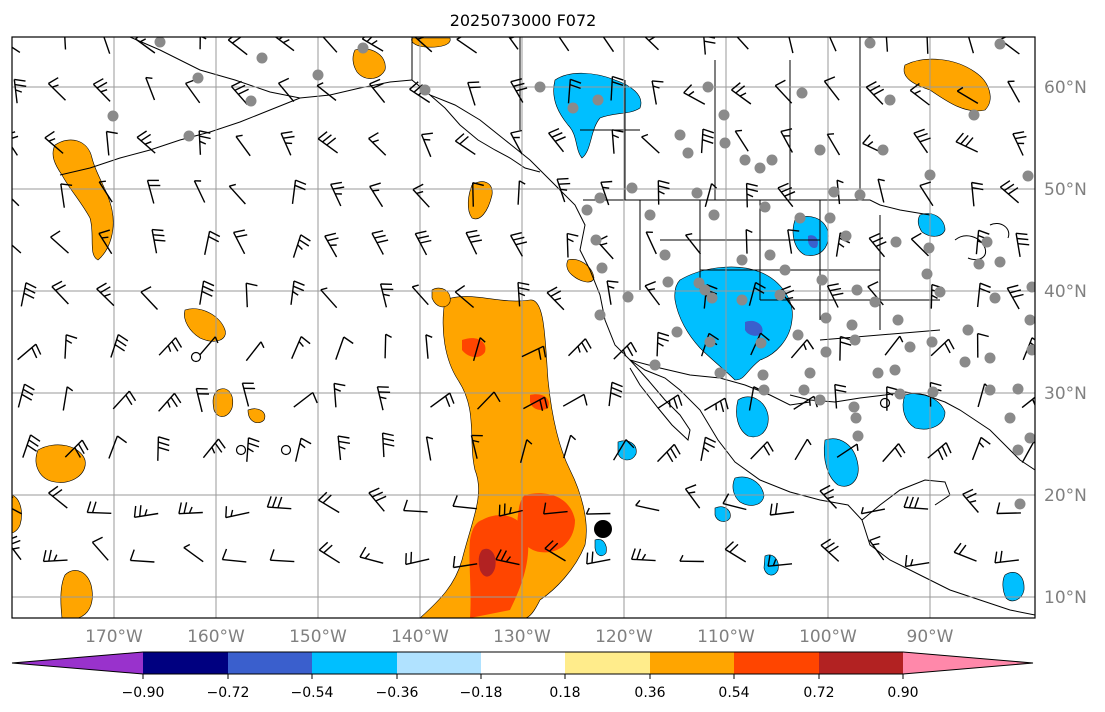  I want to click on orange-patch-nw-coast, so click(480, 200).